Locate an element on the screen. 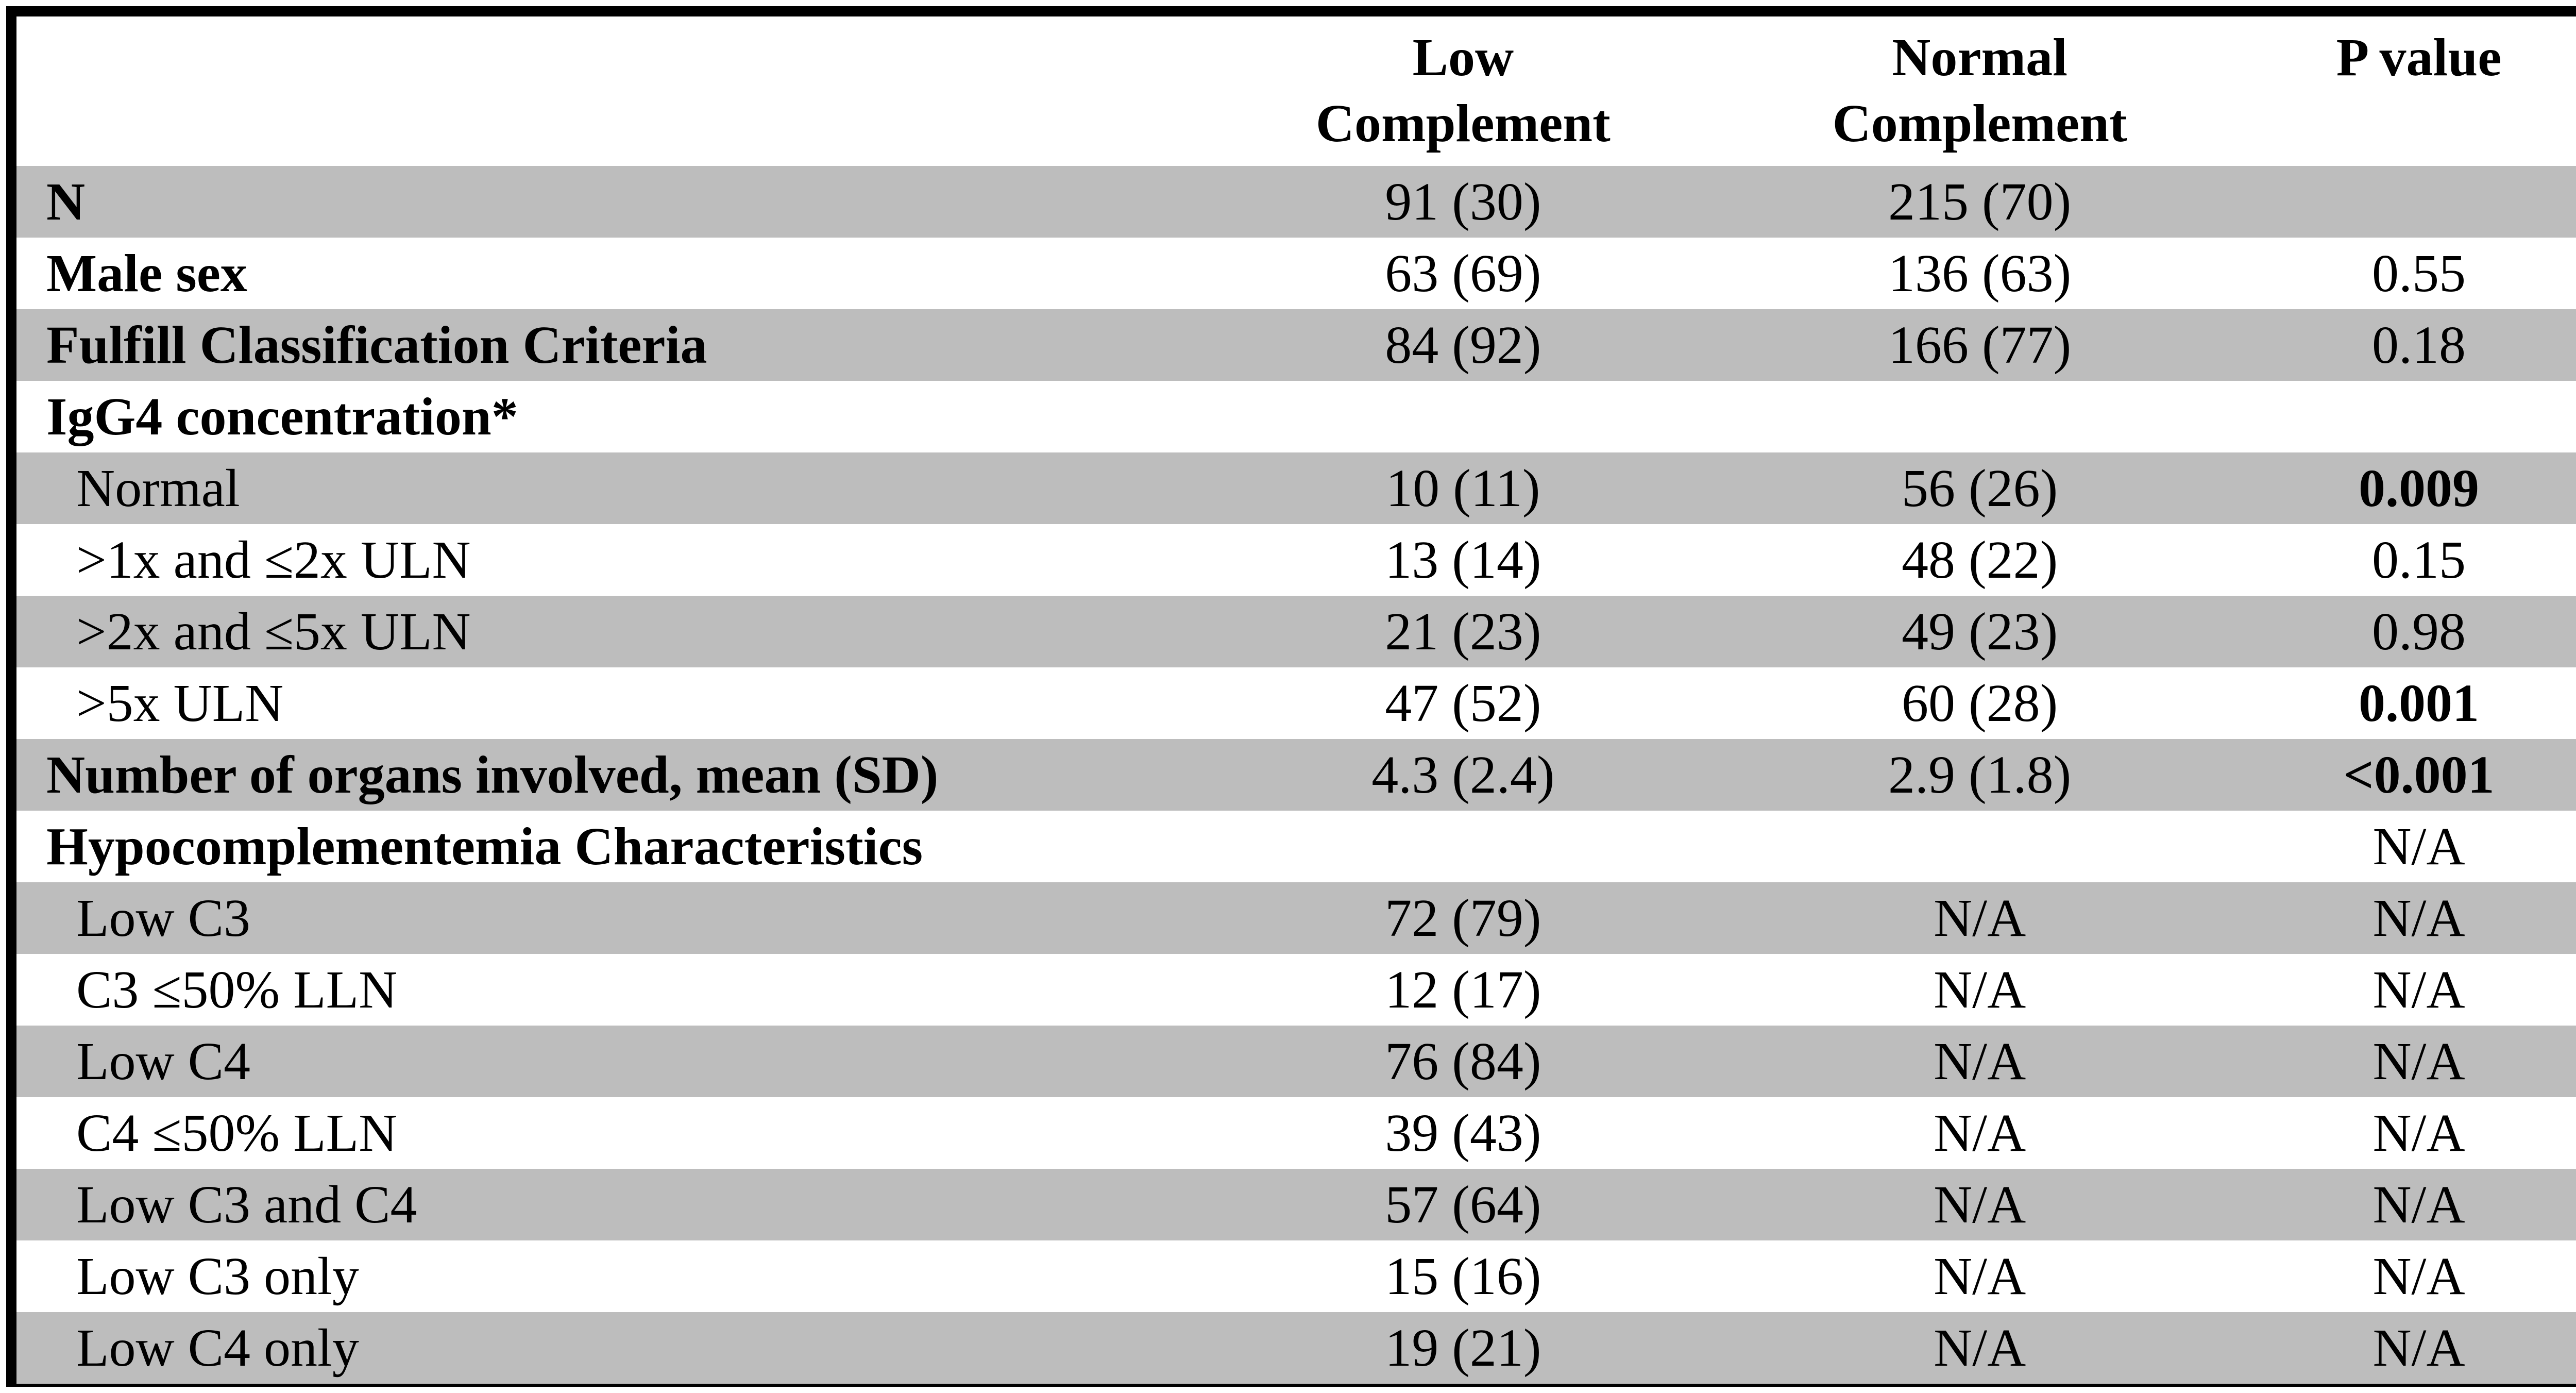 The height and width of the screenshot is (1393, 2576). row-label-cell: Fulfill Classification Criteria is located at coordinates (610, 345).